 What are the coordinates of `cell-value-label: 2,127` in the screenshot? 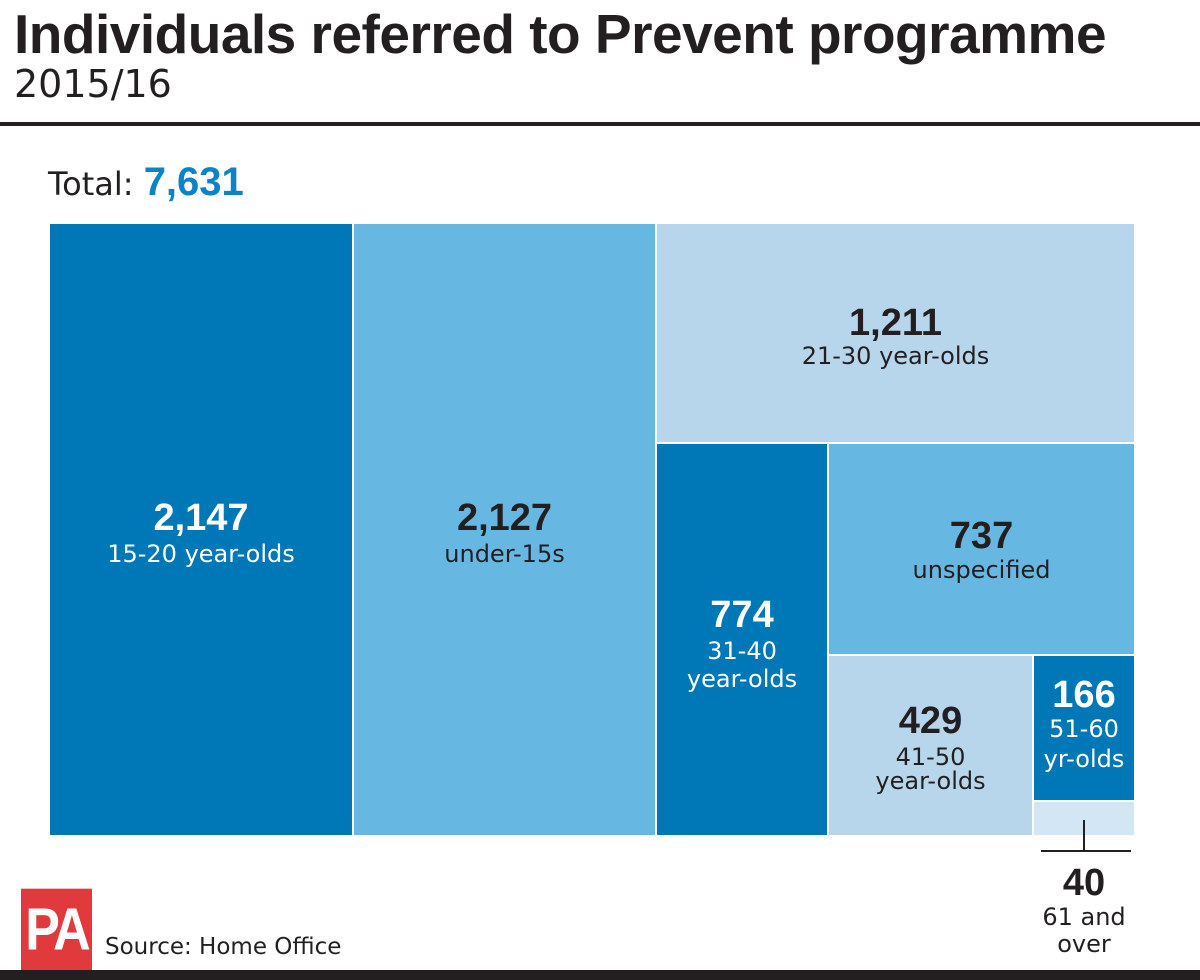 It's located at (504, 518).